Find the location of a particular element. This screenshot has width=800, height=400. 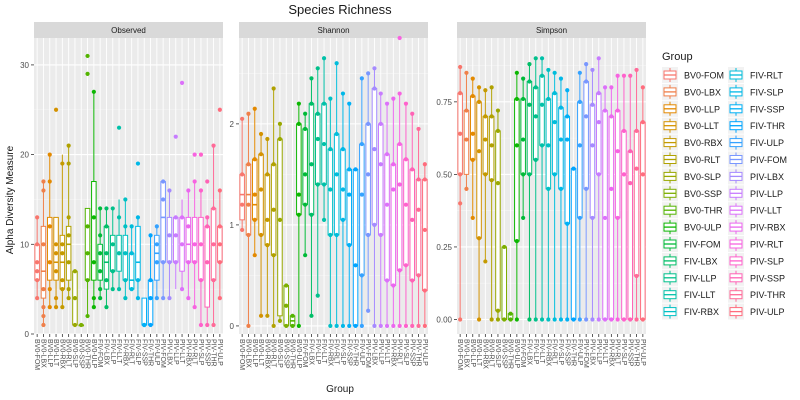

strip-background is located at coordinates (551, 30).